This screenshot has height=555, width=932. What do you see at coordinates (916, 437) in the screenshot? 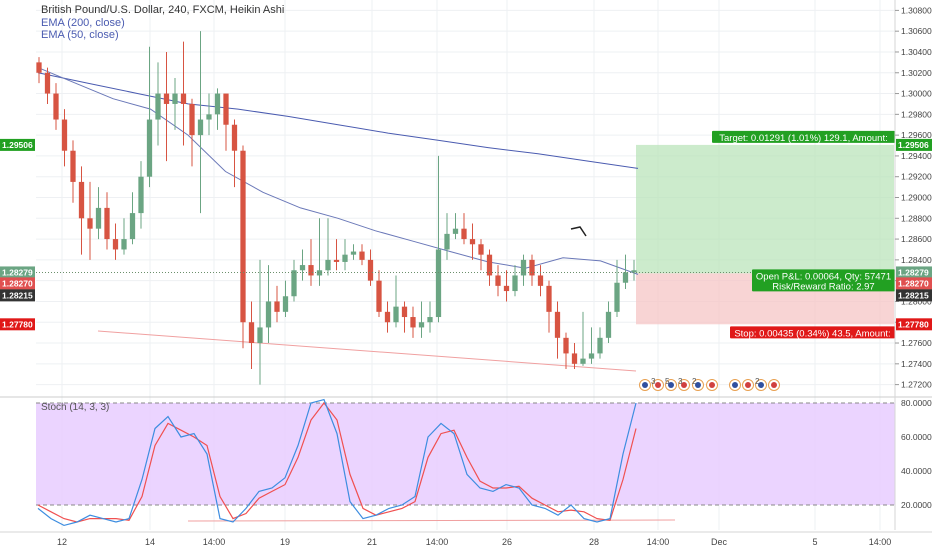
I see `stoch-tick-label: 60.0000` at bounding box center [916, 437].